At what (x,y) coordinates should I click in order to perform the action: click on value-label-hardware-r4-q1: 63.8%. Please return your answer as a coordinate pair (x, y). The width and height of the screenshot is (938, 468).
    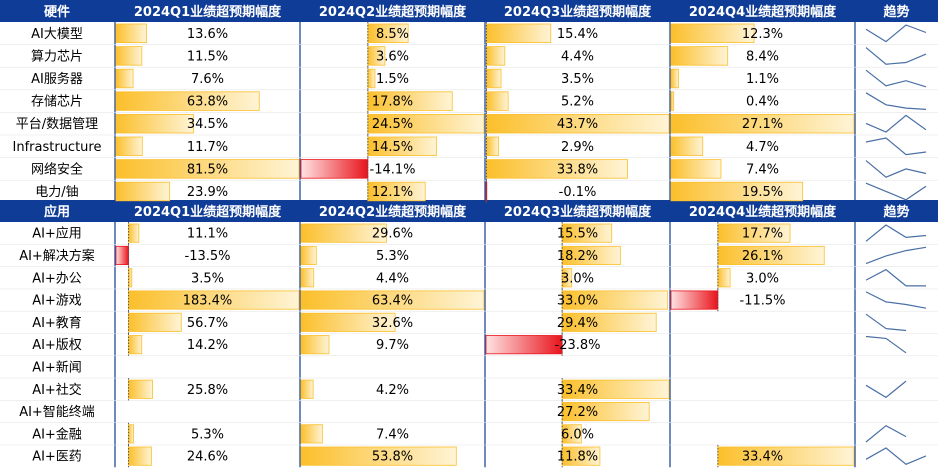
    Looking at the image, I should click on (207, 102).